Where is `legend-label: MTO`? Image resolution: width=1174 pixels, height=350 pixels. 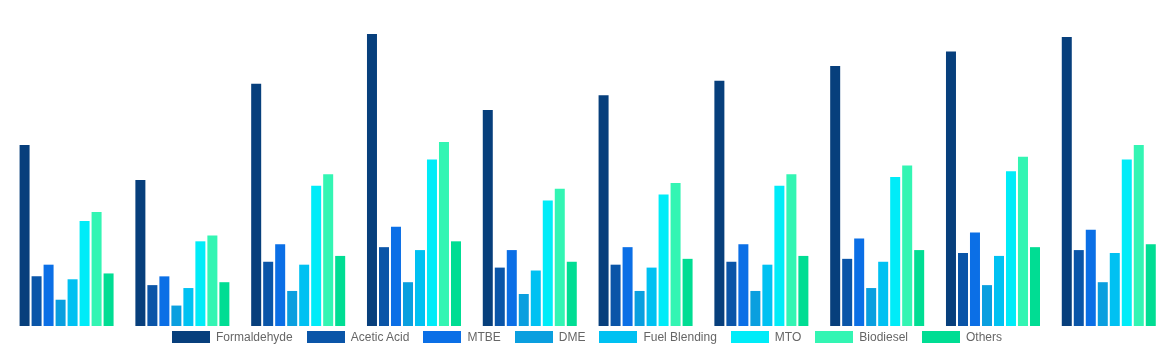
legend-label: MTO is located at coordinates (788, 337).